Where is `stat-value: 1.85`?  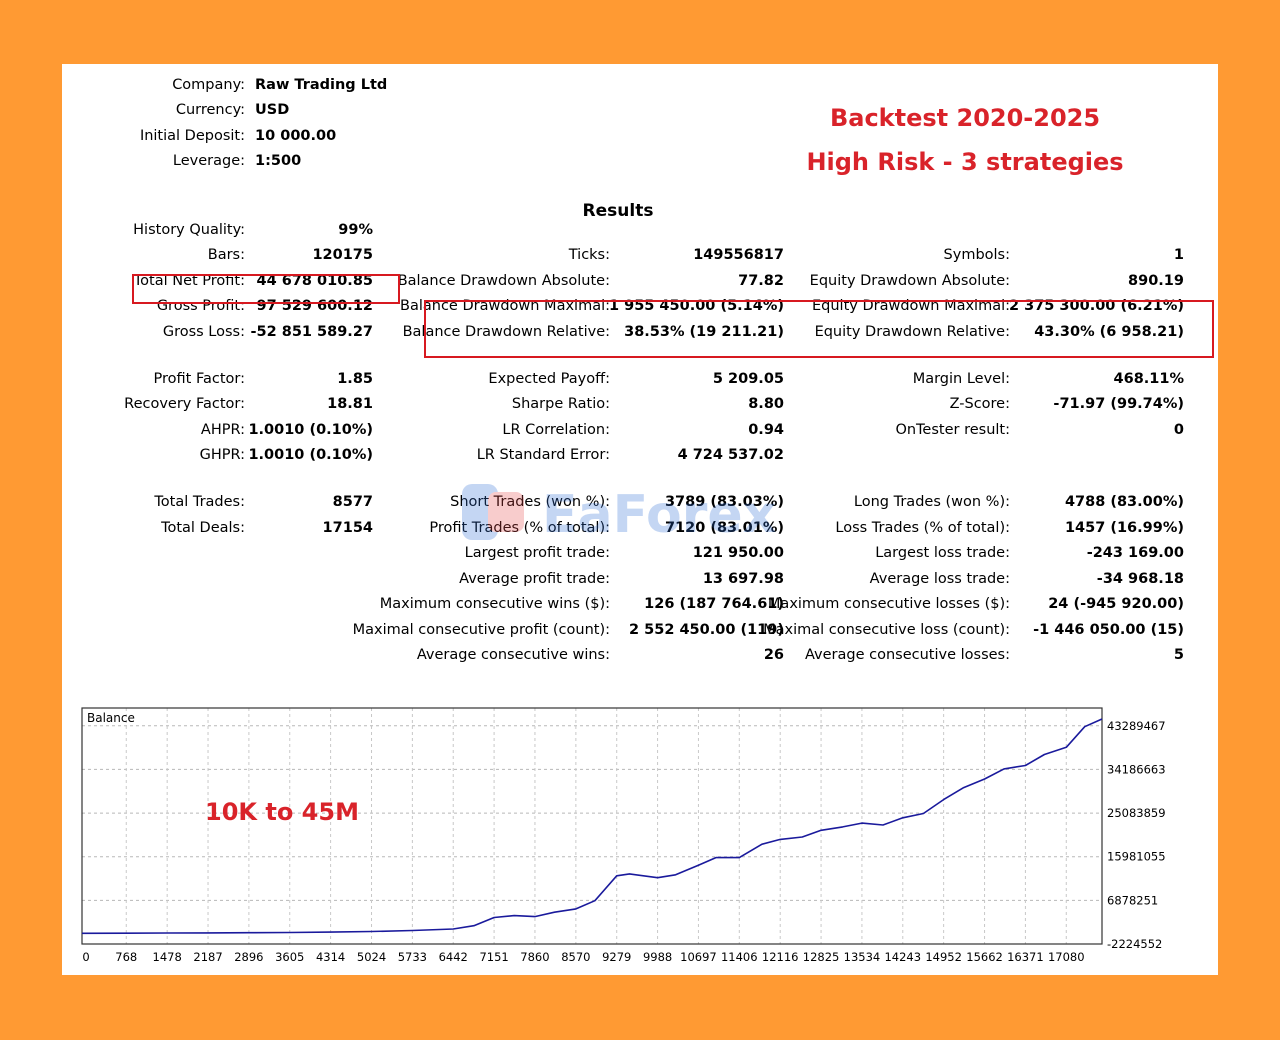 stat-value: 1.85 is located at coordinates (355, 379).